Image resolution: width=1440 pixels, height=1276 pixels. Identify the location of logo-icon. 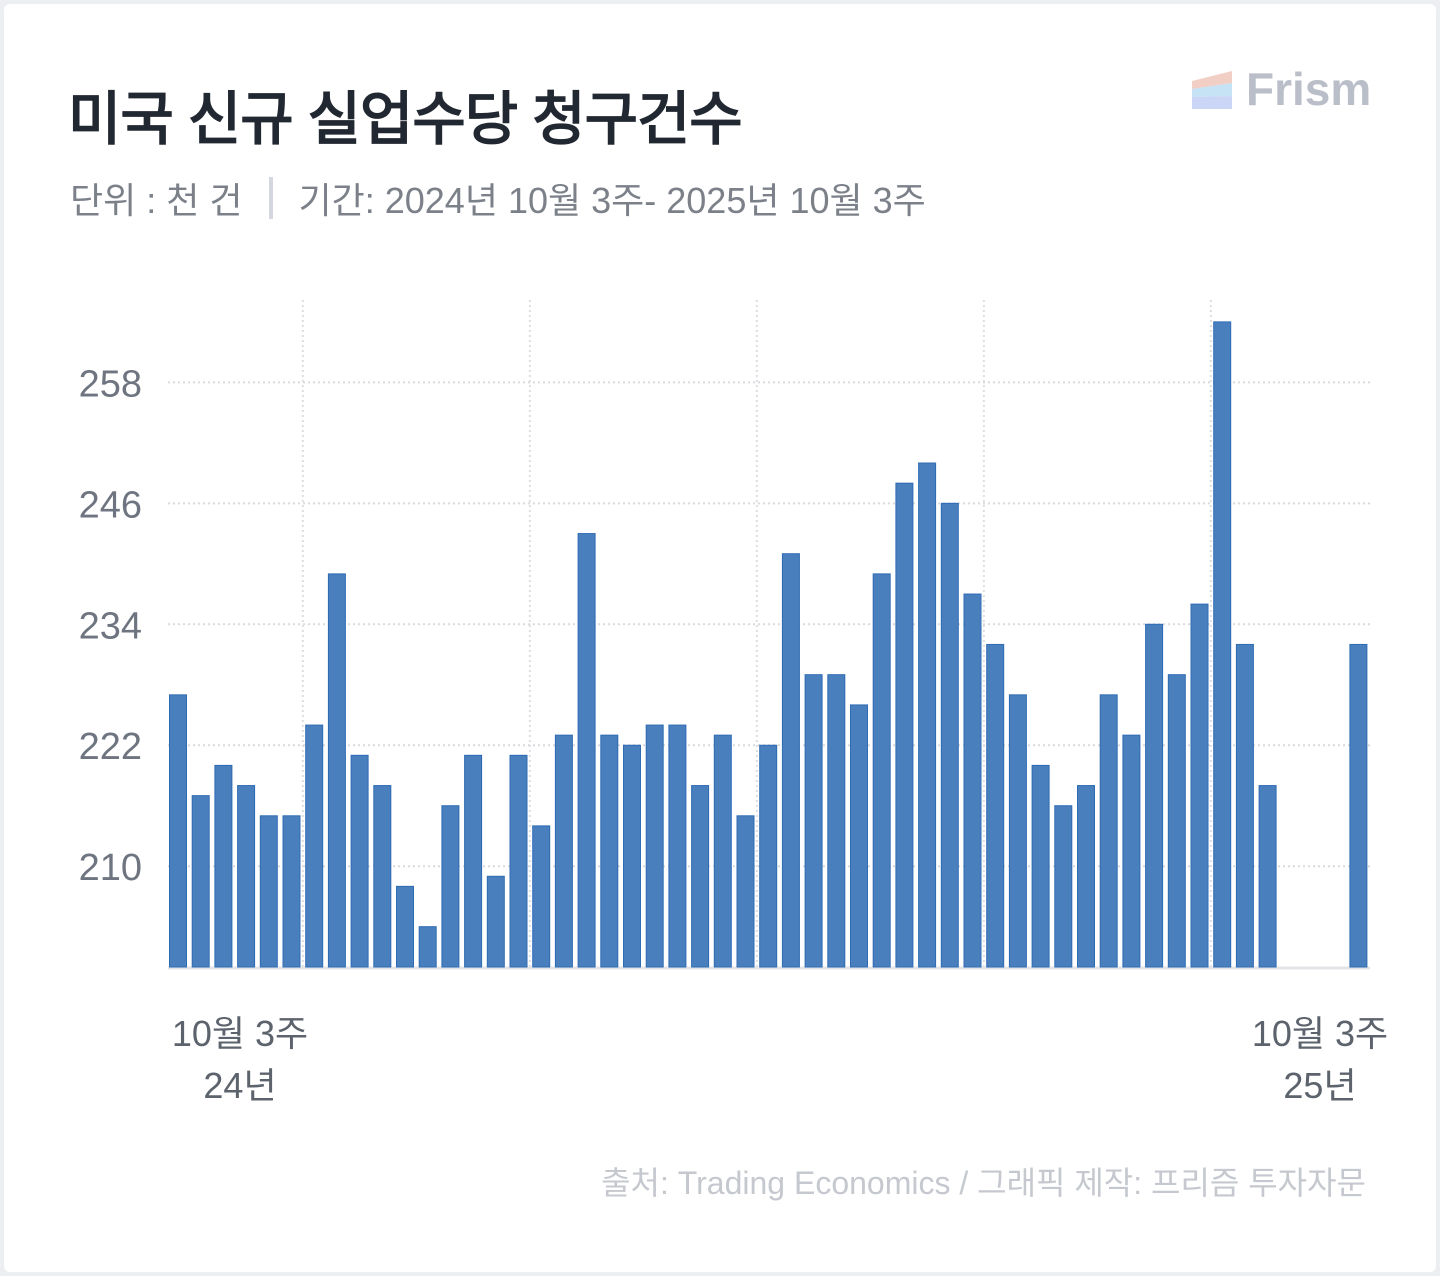
(1212, 90).